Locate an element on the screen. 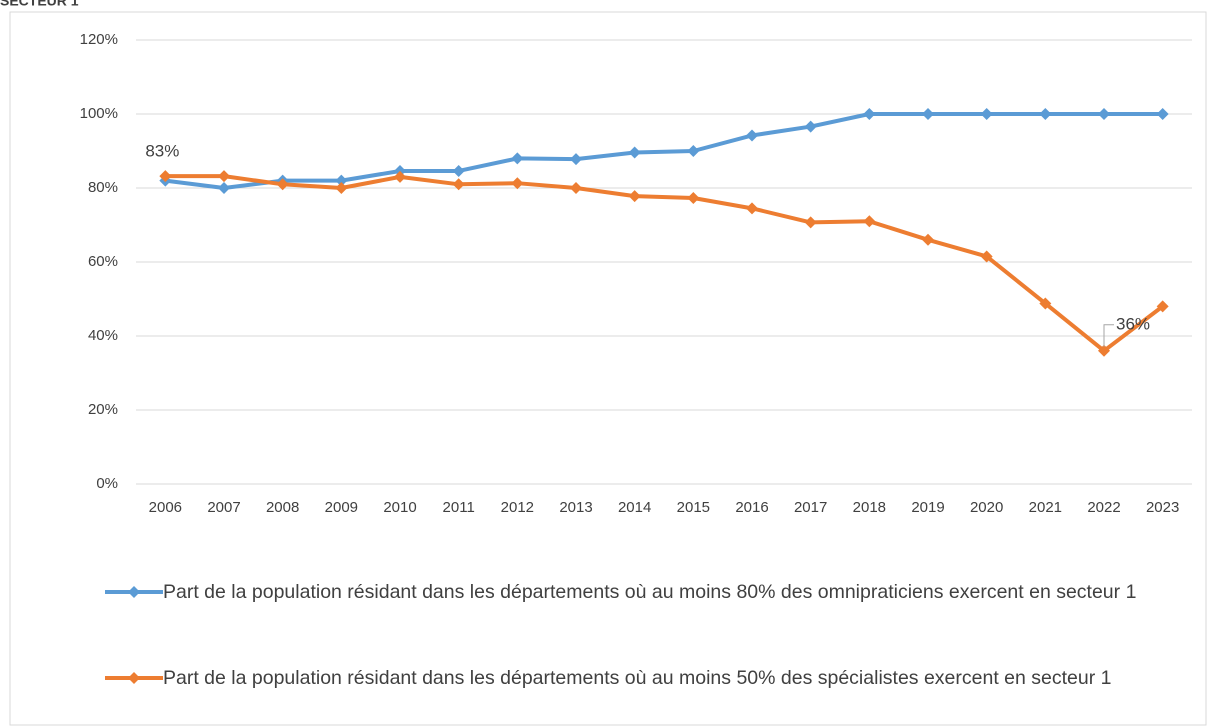 This screenshot has height=727, width=1208. x-tick-label: 2017 is located at coordinates (810, 507).